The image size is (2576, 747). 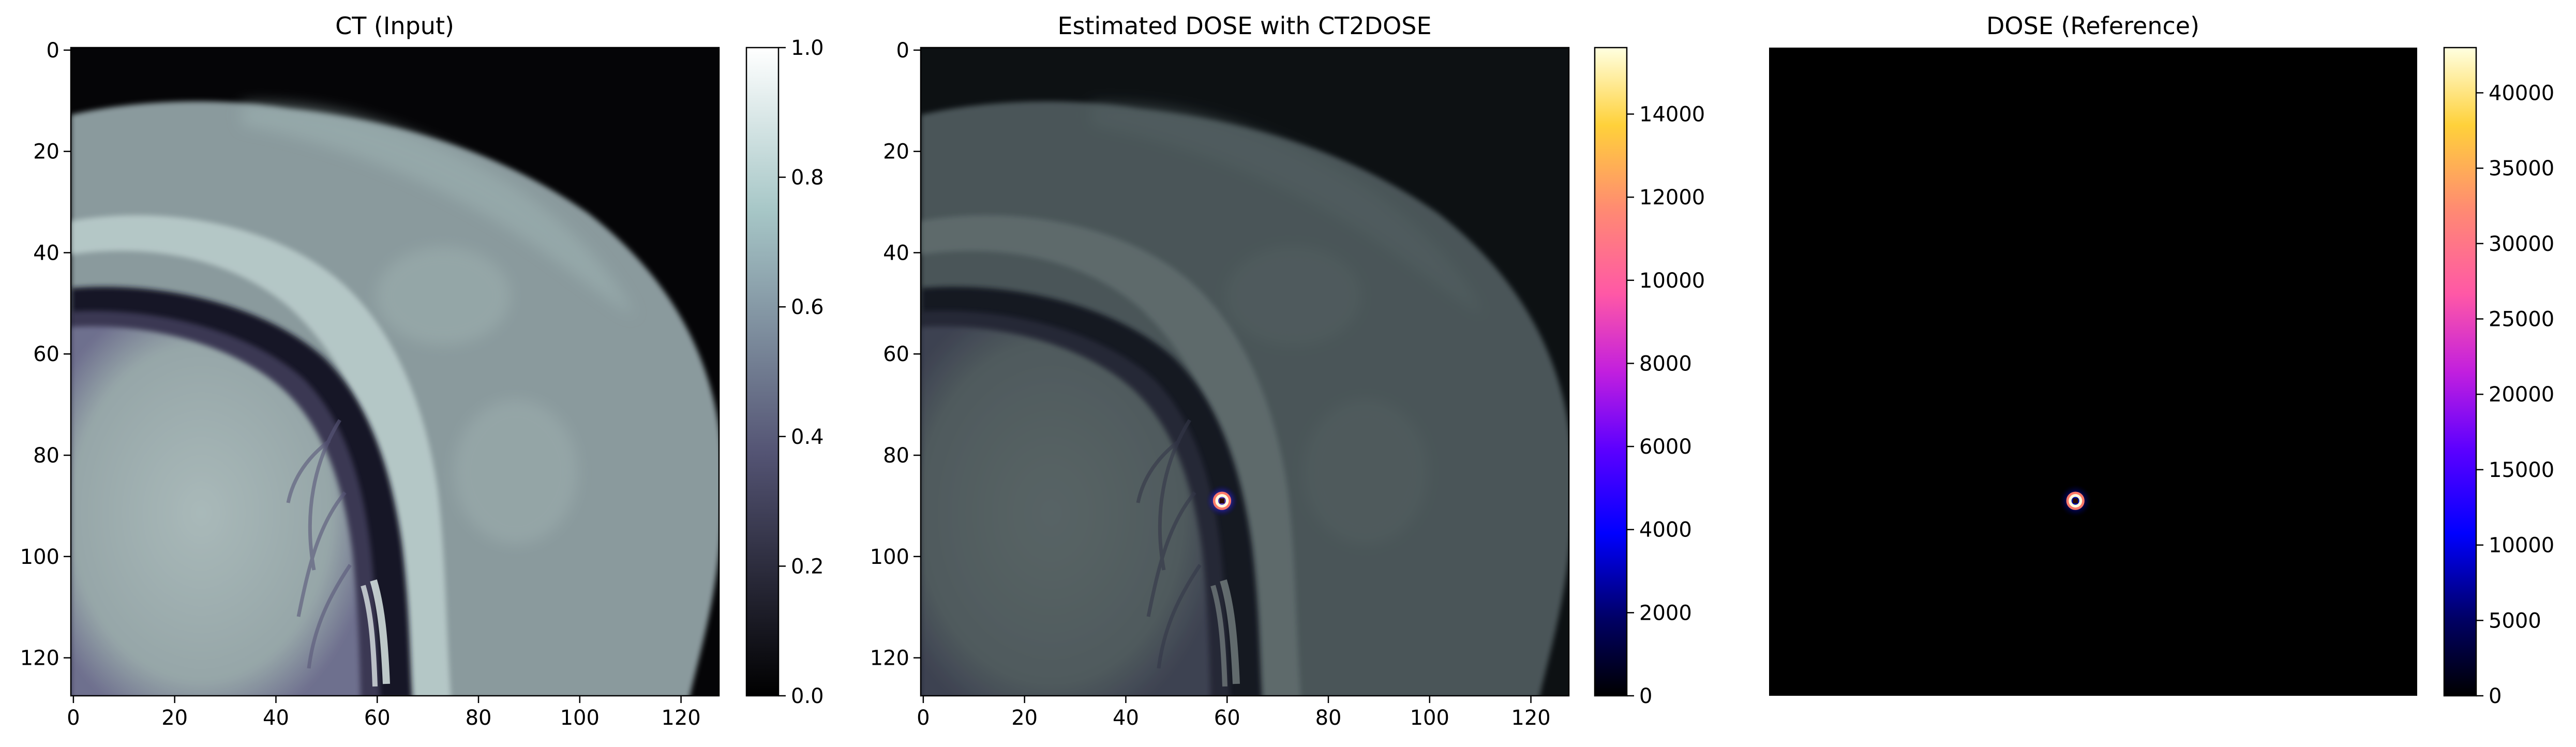 I want to click on colorbar-tick-label: 8000, so click(x=1665, y=364).